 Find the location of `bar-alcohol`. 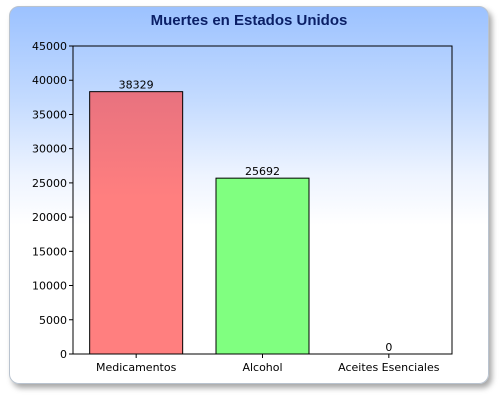

bar-alcohol is located at coordinates (262, 266).